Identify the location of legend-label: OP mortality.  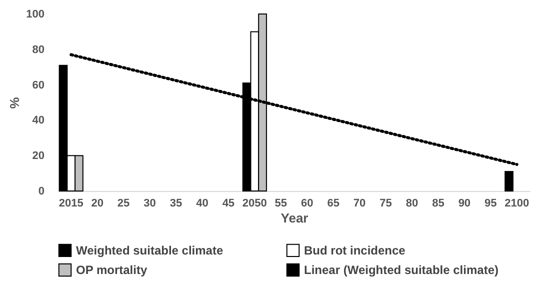
(112, 270).